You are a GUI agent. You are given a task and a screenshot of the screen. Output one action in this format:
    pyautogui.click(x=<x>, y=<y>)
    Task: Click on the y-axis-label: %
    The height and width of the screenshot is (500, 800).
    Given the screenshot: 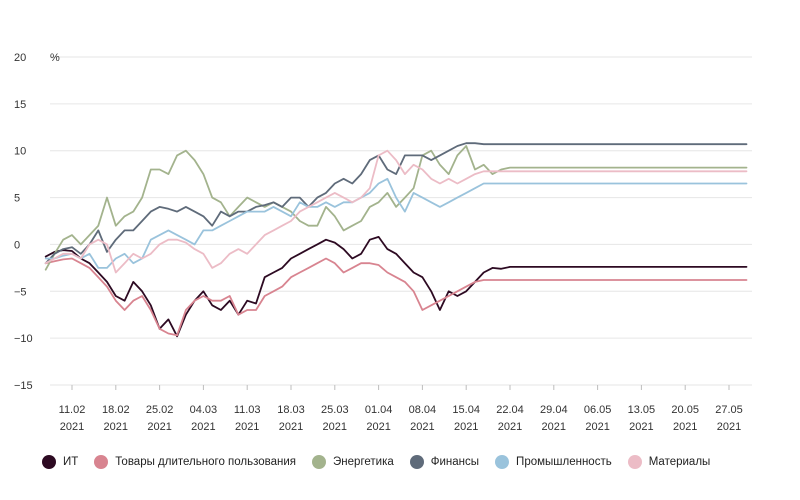 What is the action you would take?
    pyautogui.click(x=55, y=58)
    